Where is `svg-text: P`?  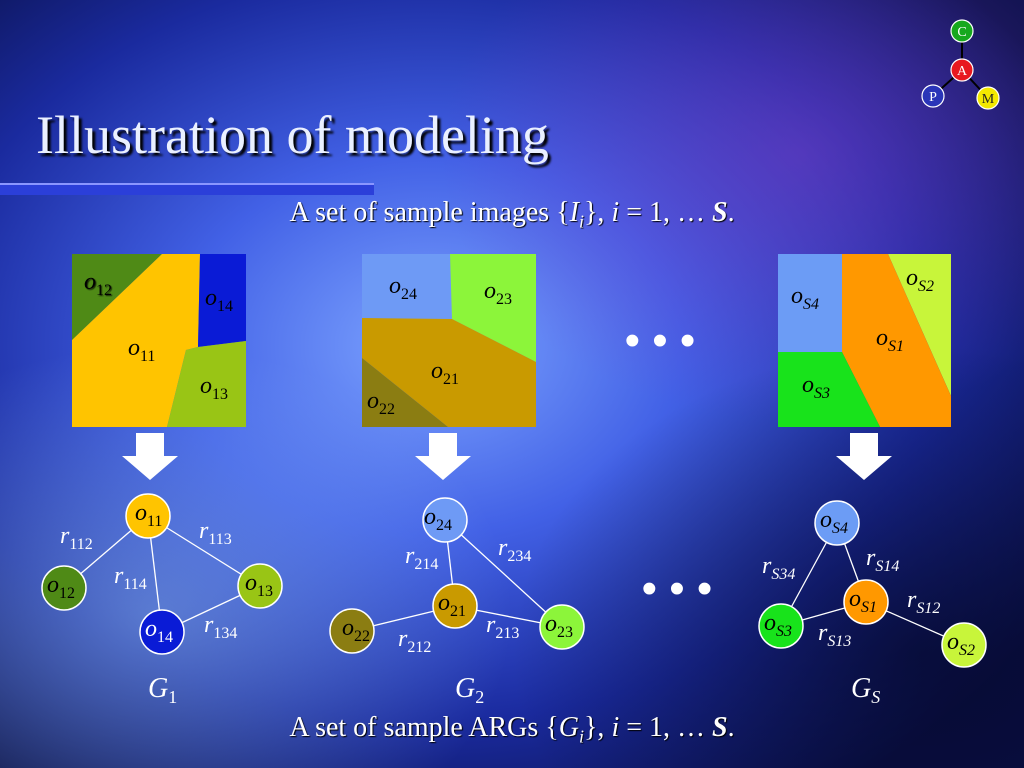 svg-text: P is located at coordinates (933, 97).